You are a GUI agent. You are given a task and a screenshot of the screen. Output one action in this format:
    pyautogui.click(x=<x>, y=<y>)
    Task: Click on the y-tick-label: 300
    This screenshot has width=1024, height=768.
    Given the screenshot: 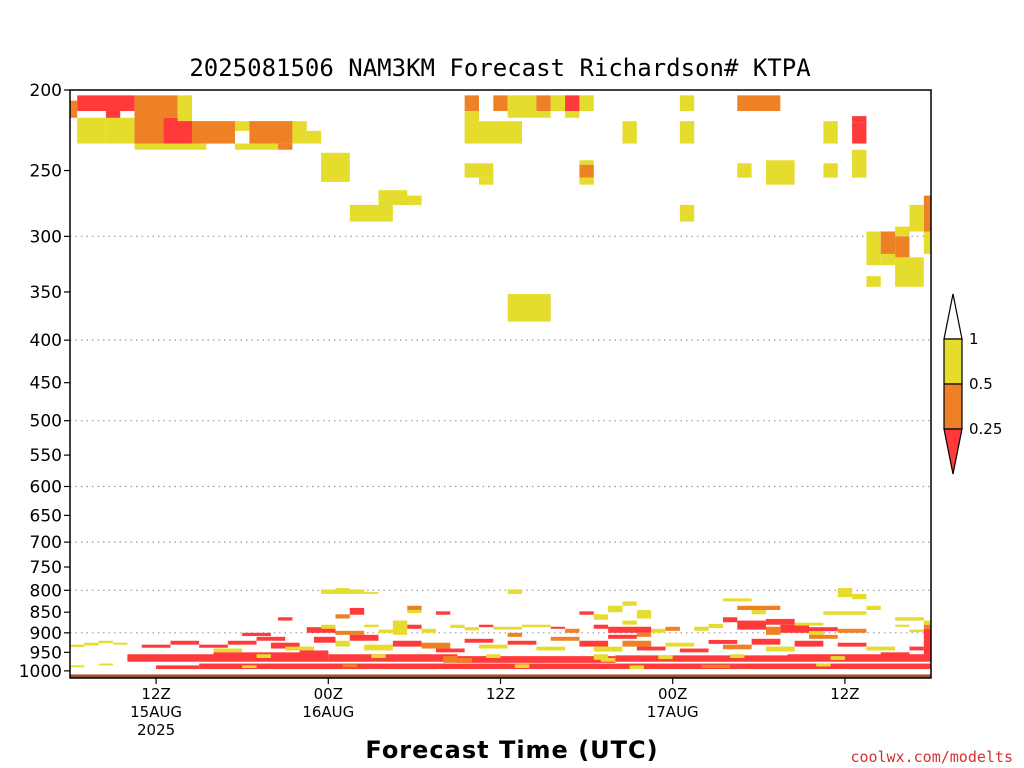 What is the action you would take?
    pyautogui.click(x=46, y=237)
    